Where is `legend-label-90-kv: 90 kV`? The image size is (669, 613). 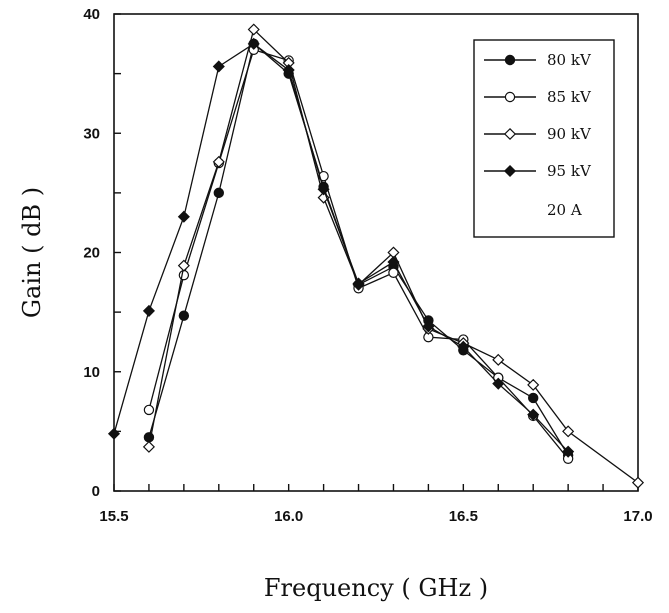
legend-label-90-kv: 90 kV is located at coordinates (569, 134).